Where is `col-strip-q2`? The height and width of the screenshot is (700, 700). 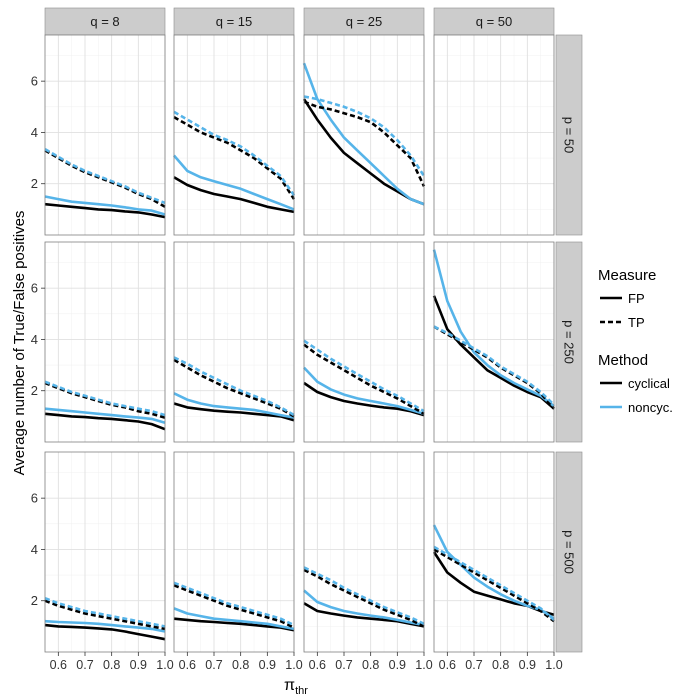 col-strip-q2 is located at coordinates (364, 21).